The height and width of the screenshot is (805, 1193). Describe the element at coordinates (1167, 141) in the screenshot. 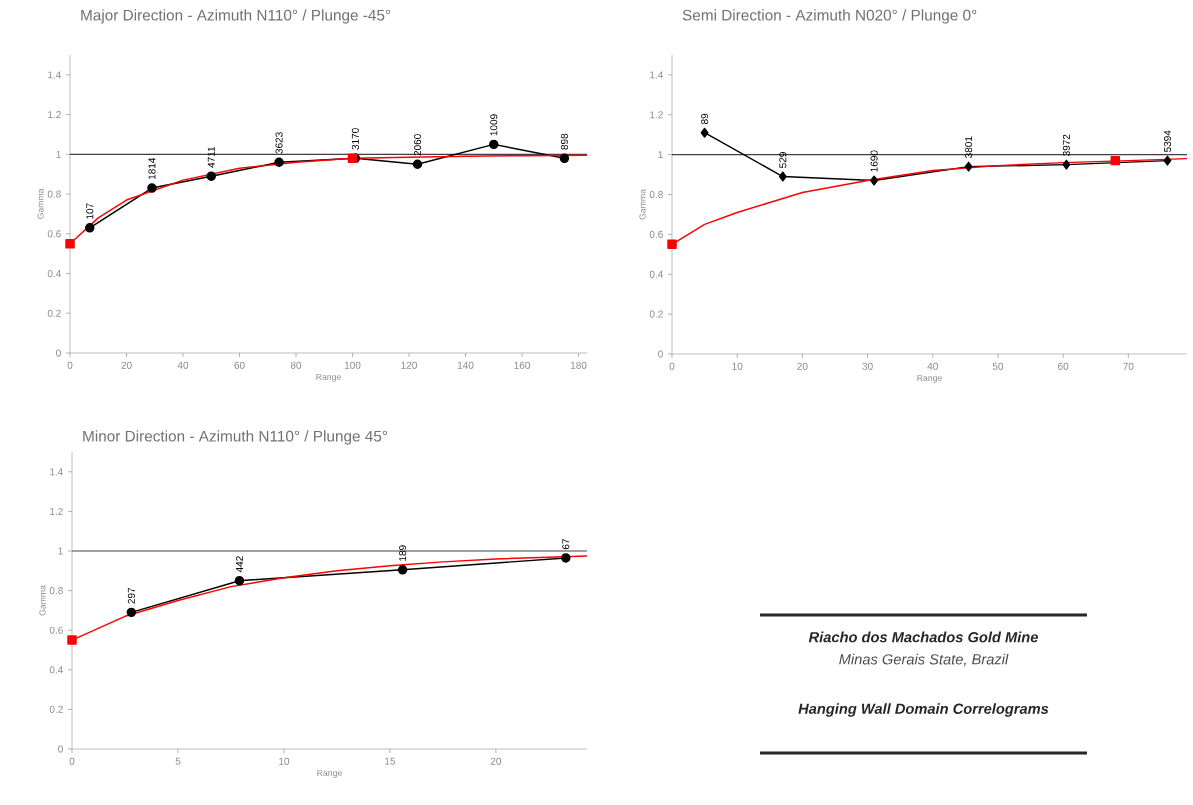

I see `annotation: 5394` at that location.